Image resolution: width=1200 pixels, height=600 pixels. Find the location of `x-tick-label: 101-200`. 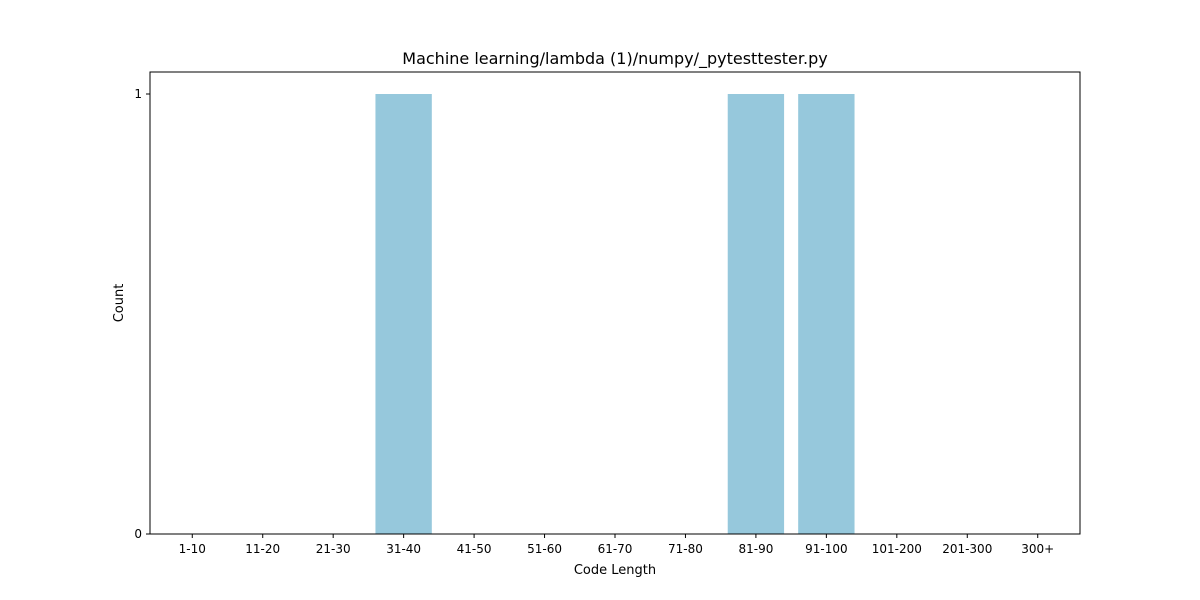

x-tick-label: 101-200 is located at coordinates (897, 549).